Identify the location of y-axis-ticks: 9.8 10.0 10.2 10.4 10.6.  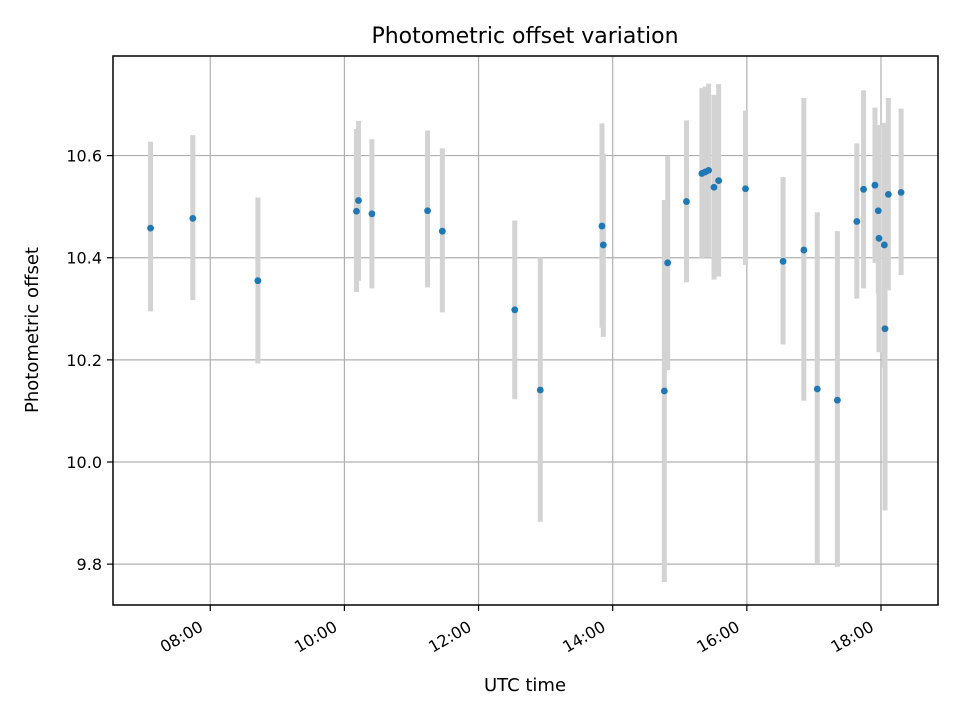
(89, 360).